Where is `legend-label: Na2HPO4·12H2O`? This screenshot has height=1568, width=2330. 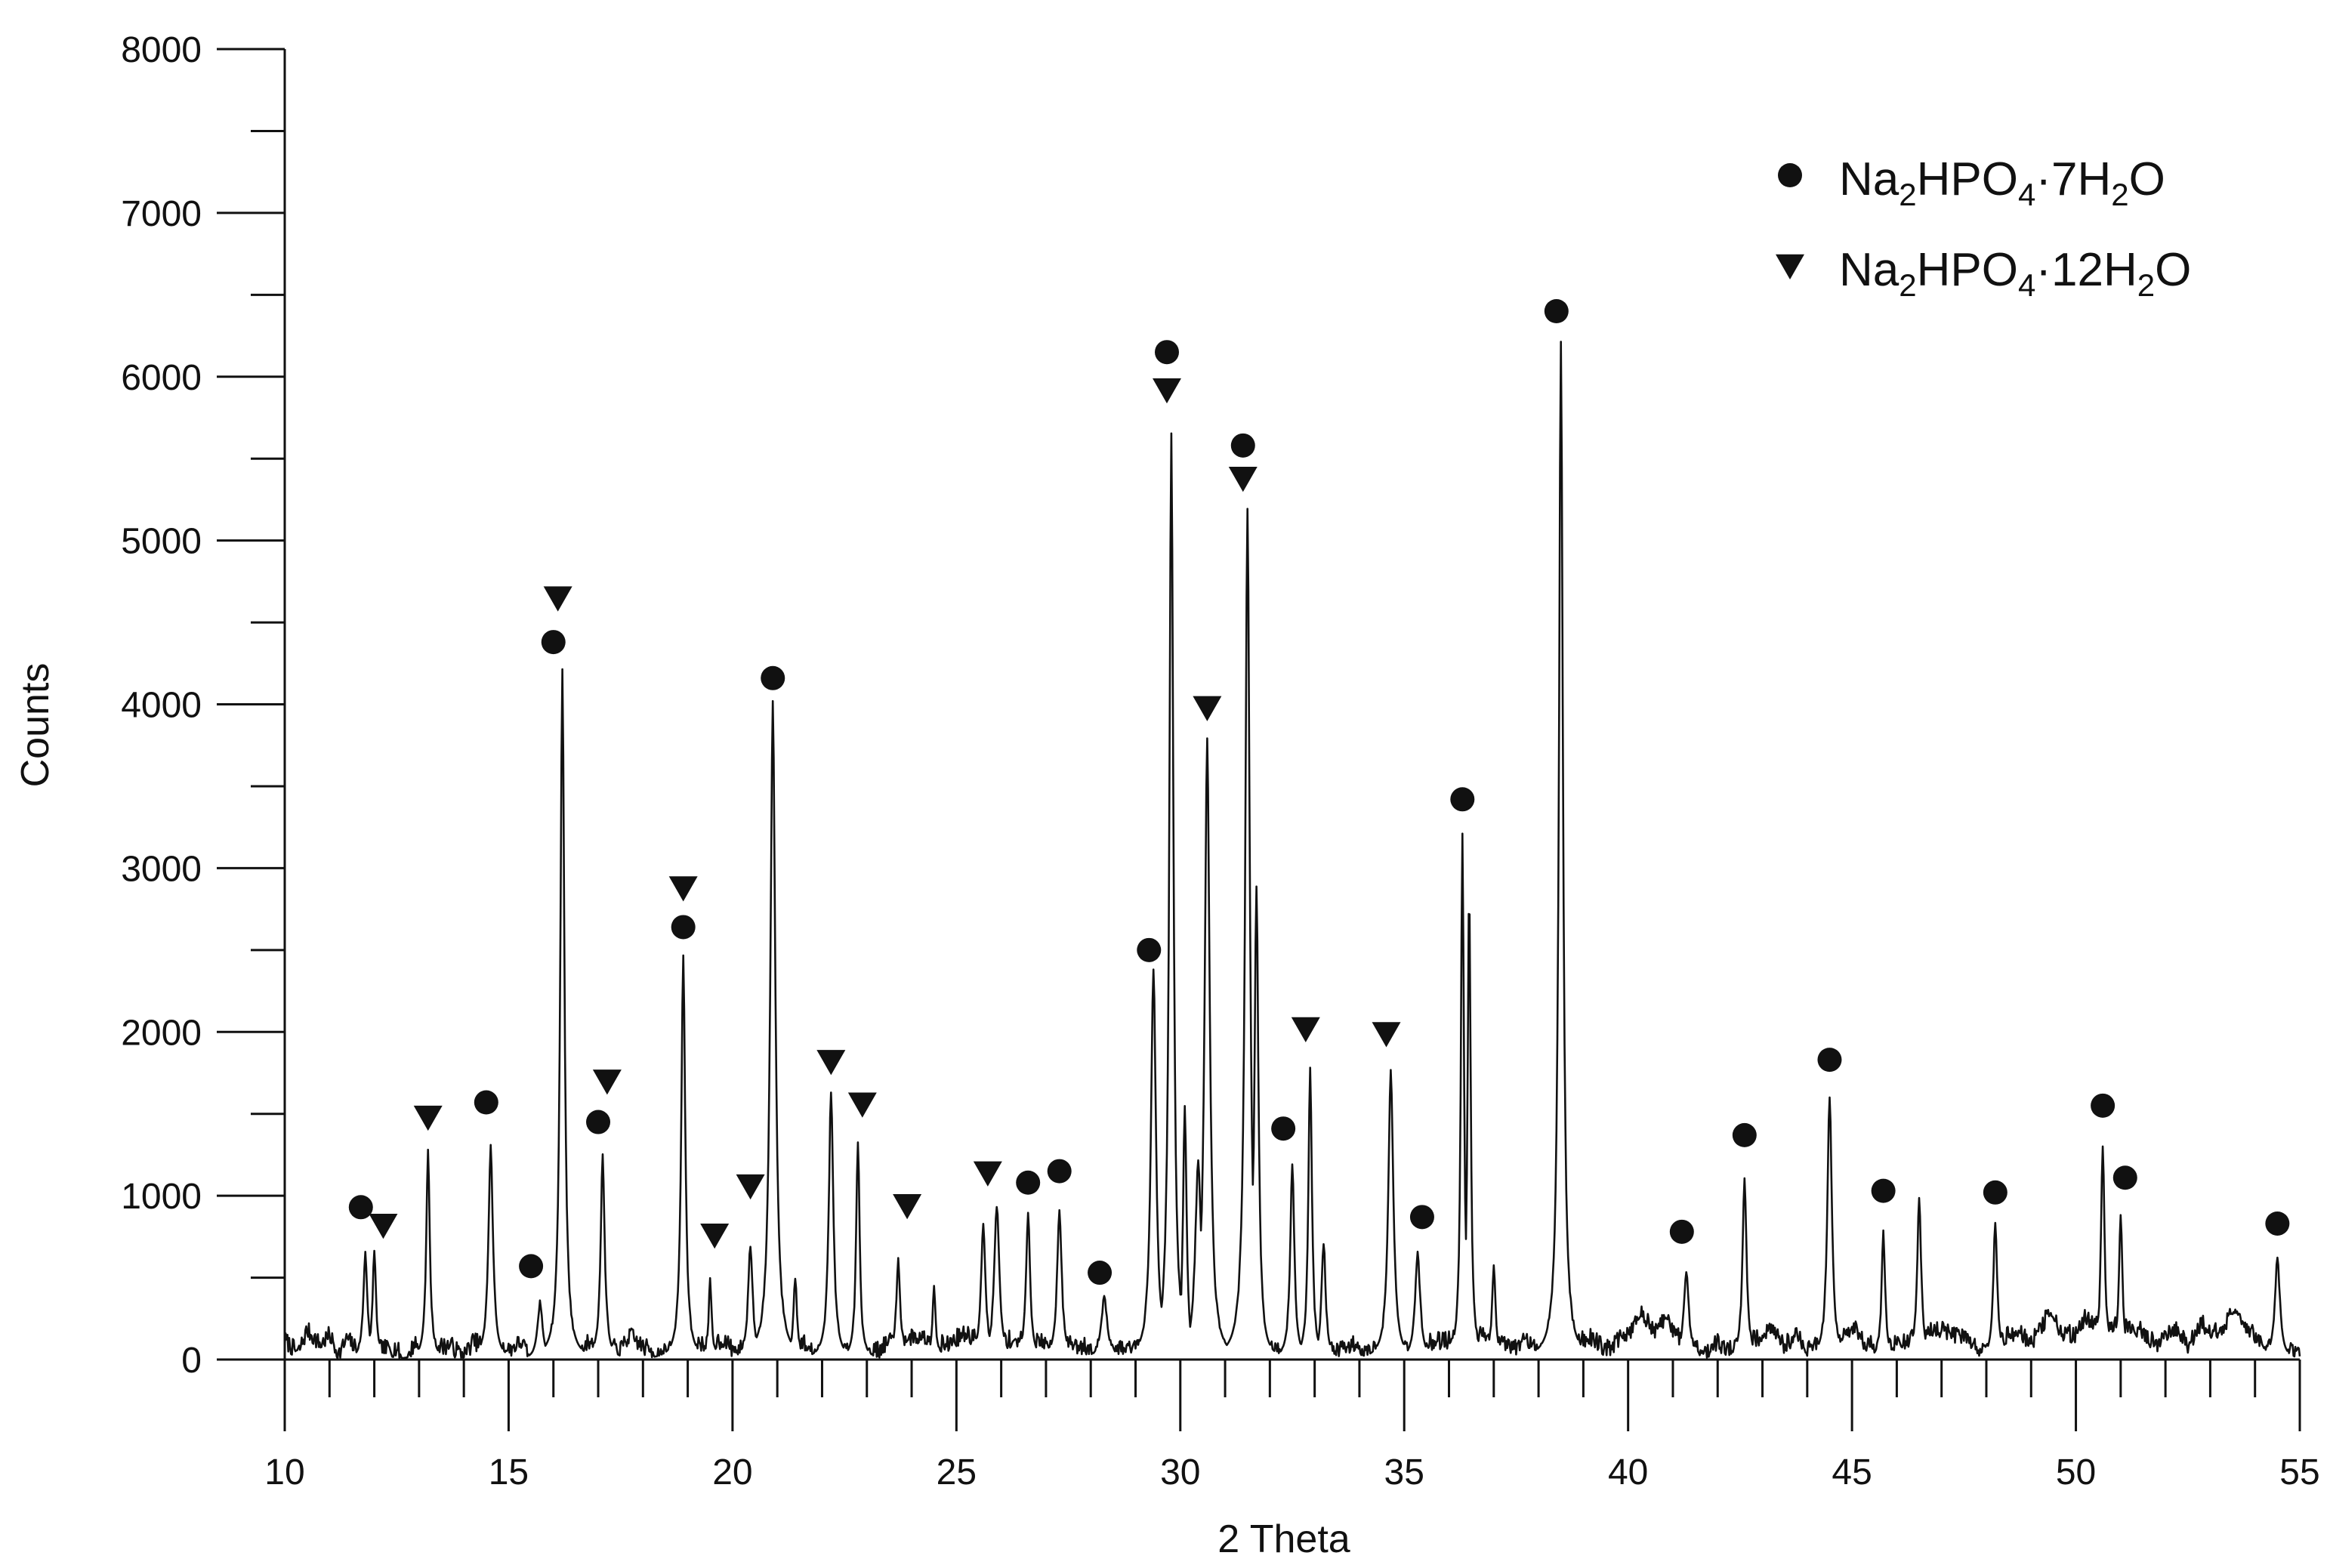
legend-label: Na2HPO4·12H2O is located at coordinates (2015, 273).